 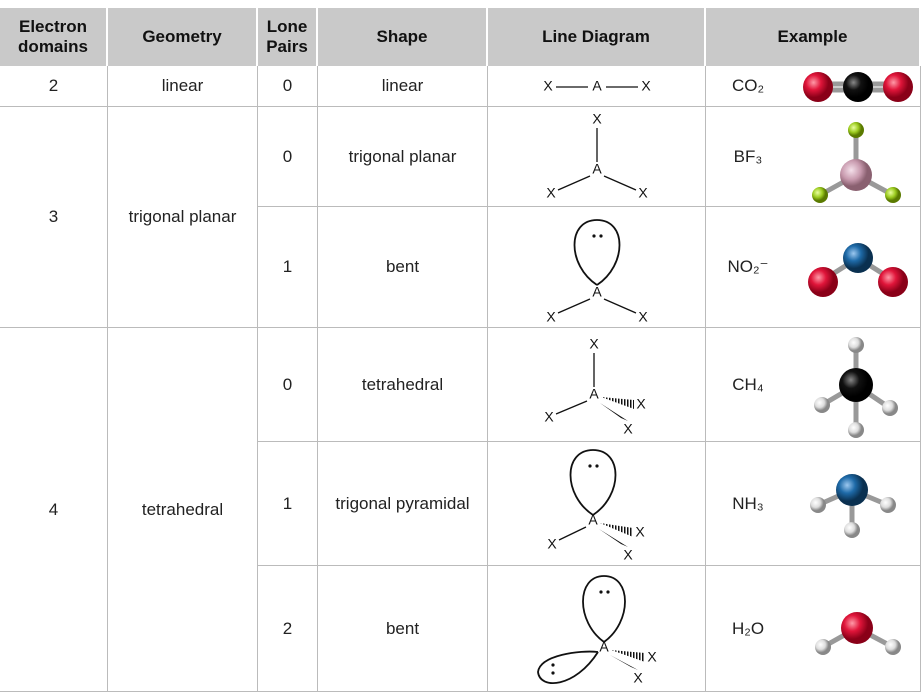 I want to click on header-cell: Lone Pairs, so click(x=288, y=37).